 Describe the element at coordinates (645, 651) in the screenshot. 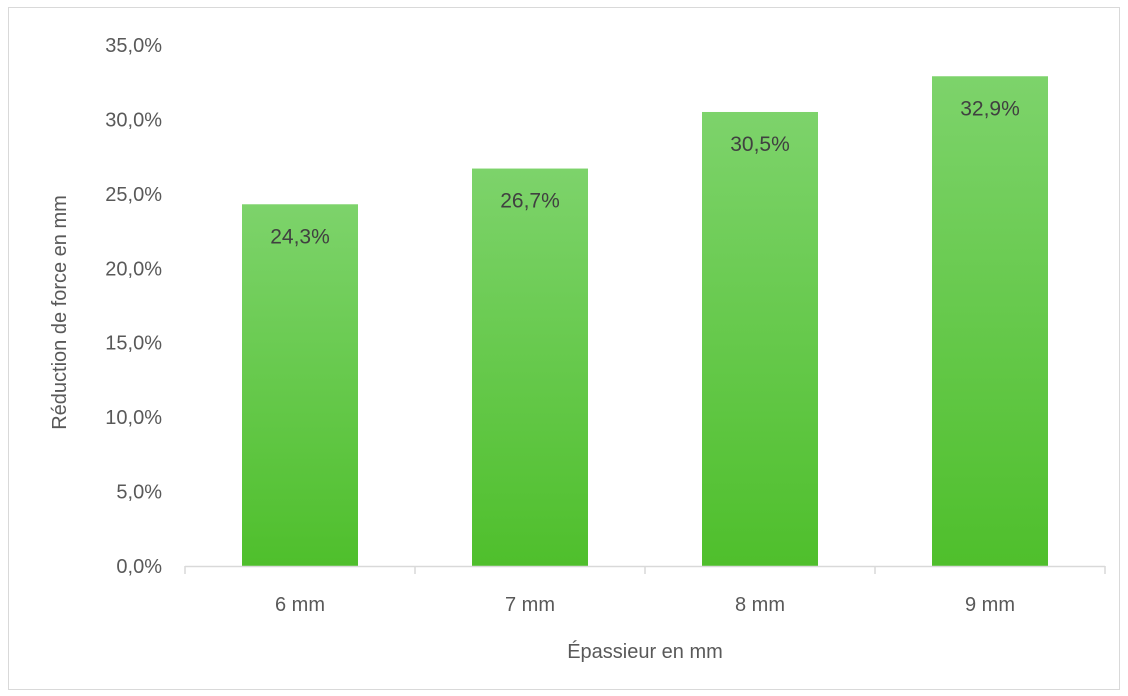

I see `x-axis-title: Épassieur en mm` at that location.